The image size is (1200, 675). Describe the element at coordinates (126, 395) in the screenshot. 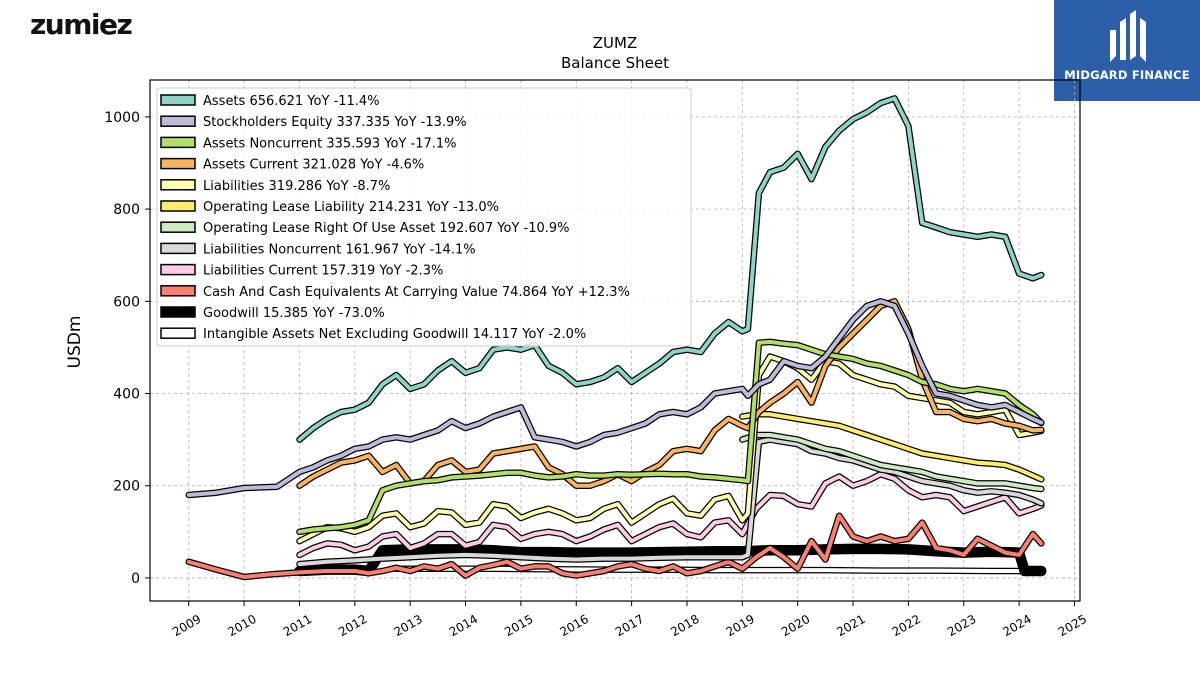

I see `y-tick-label: 400` at that location.